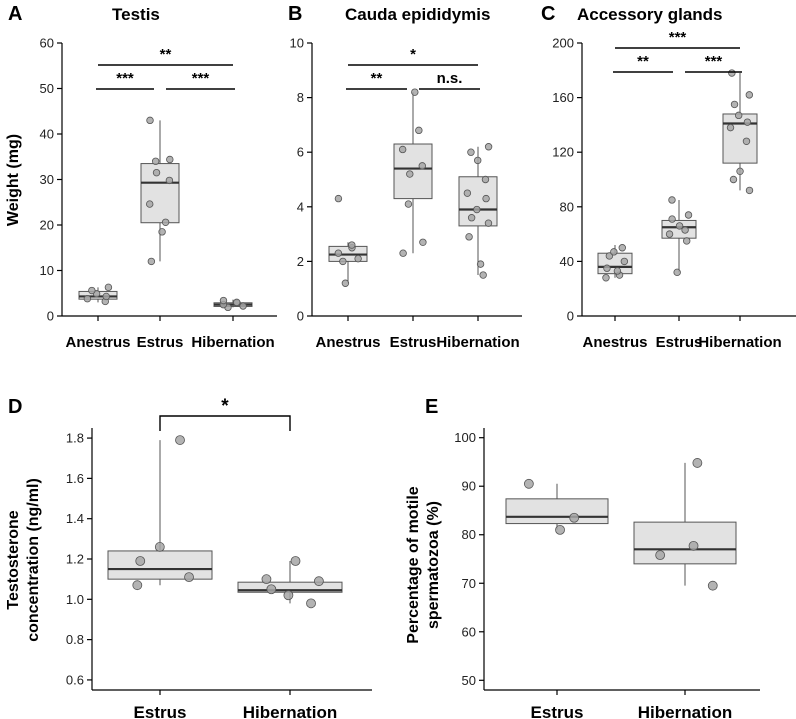 This screenshot has height=719, width=796. Describe the element at coordinates (75, 438) in the screenshot. I see `y-tick-label: 1.8` at that location.